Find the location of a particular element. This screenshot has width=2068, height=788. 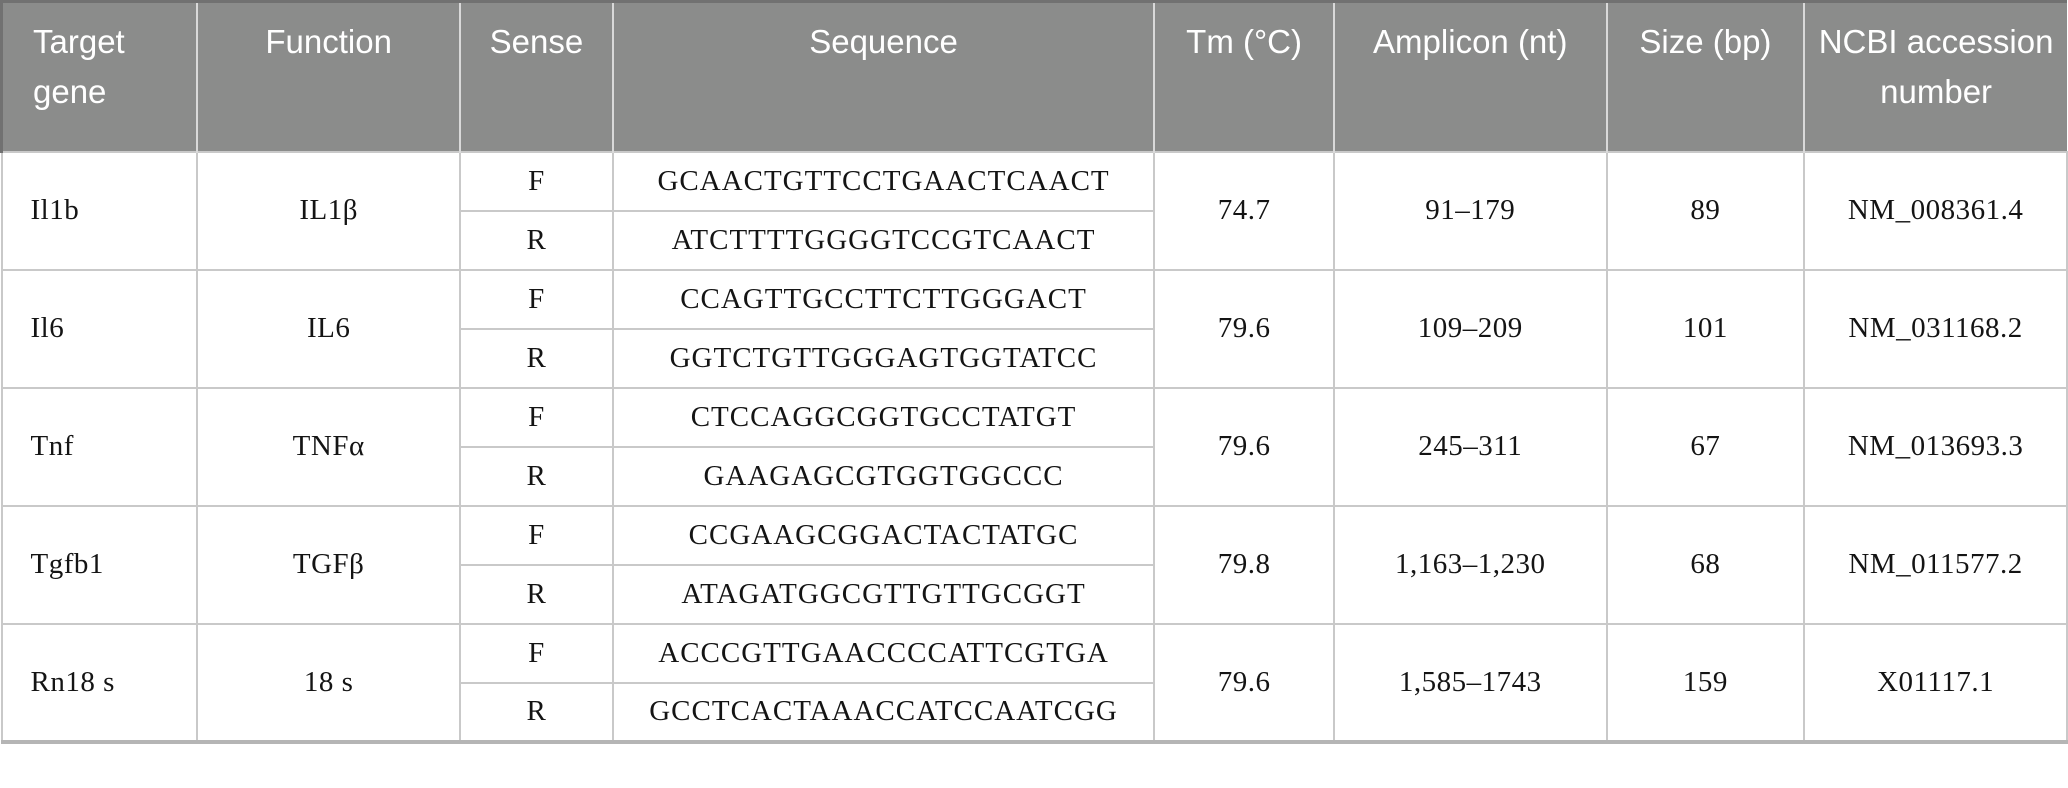

cell-ncbi: NM_008361.4 is located at coordinates (1935, 210).